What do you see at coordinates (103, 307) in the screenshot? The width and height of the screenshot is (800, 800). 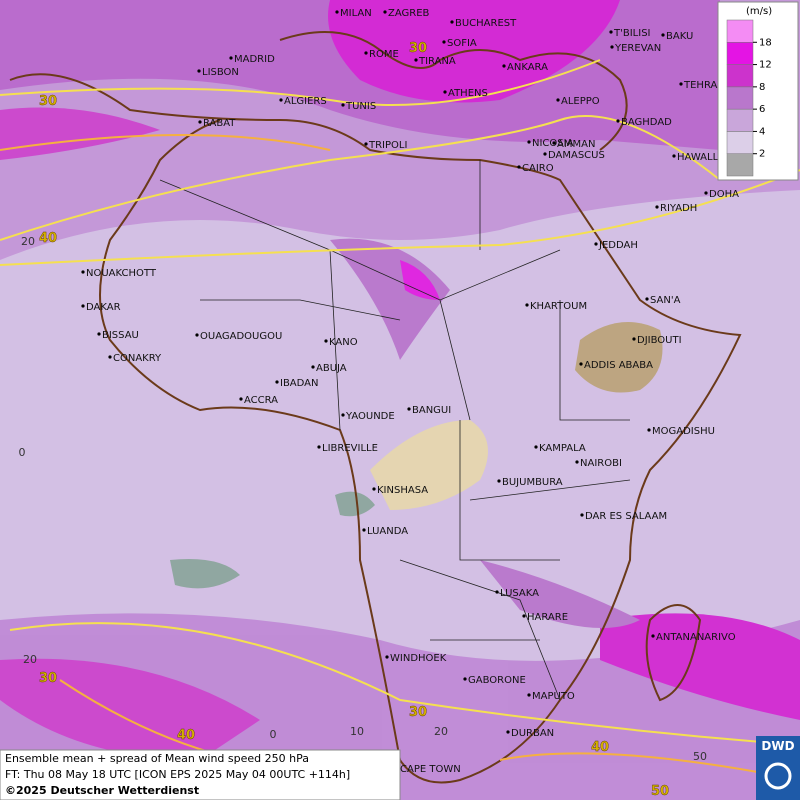 I see `city-label: DAKAR` at bounding box center [103, 307].